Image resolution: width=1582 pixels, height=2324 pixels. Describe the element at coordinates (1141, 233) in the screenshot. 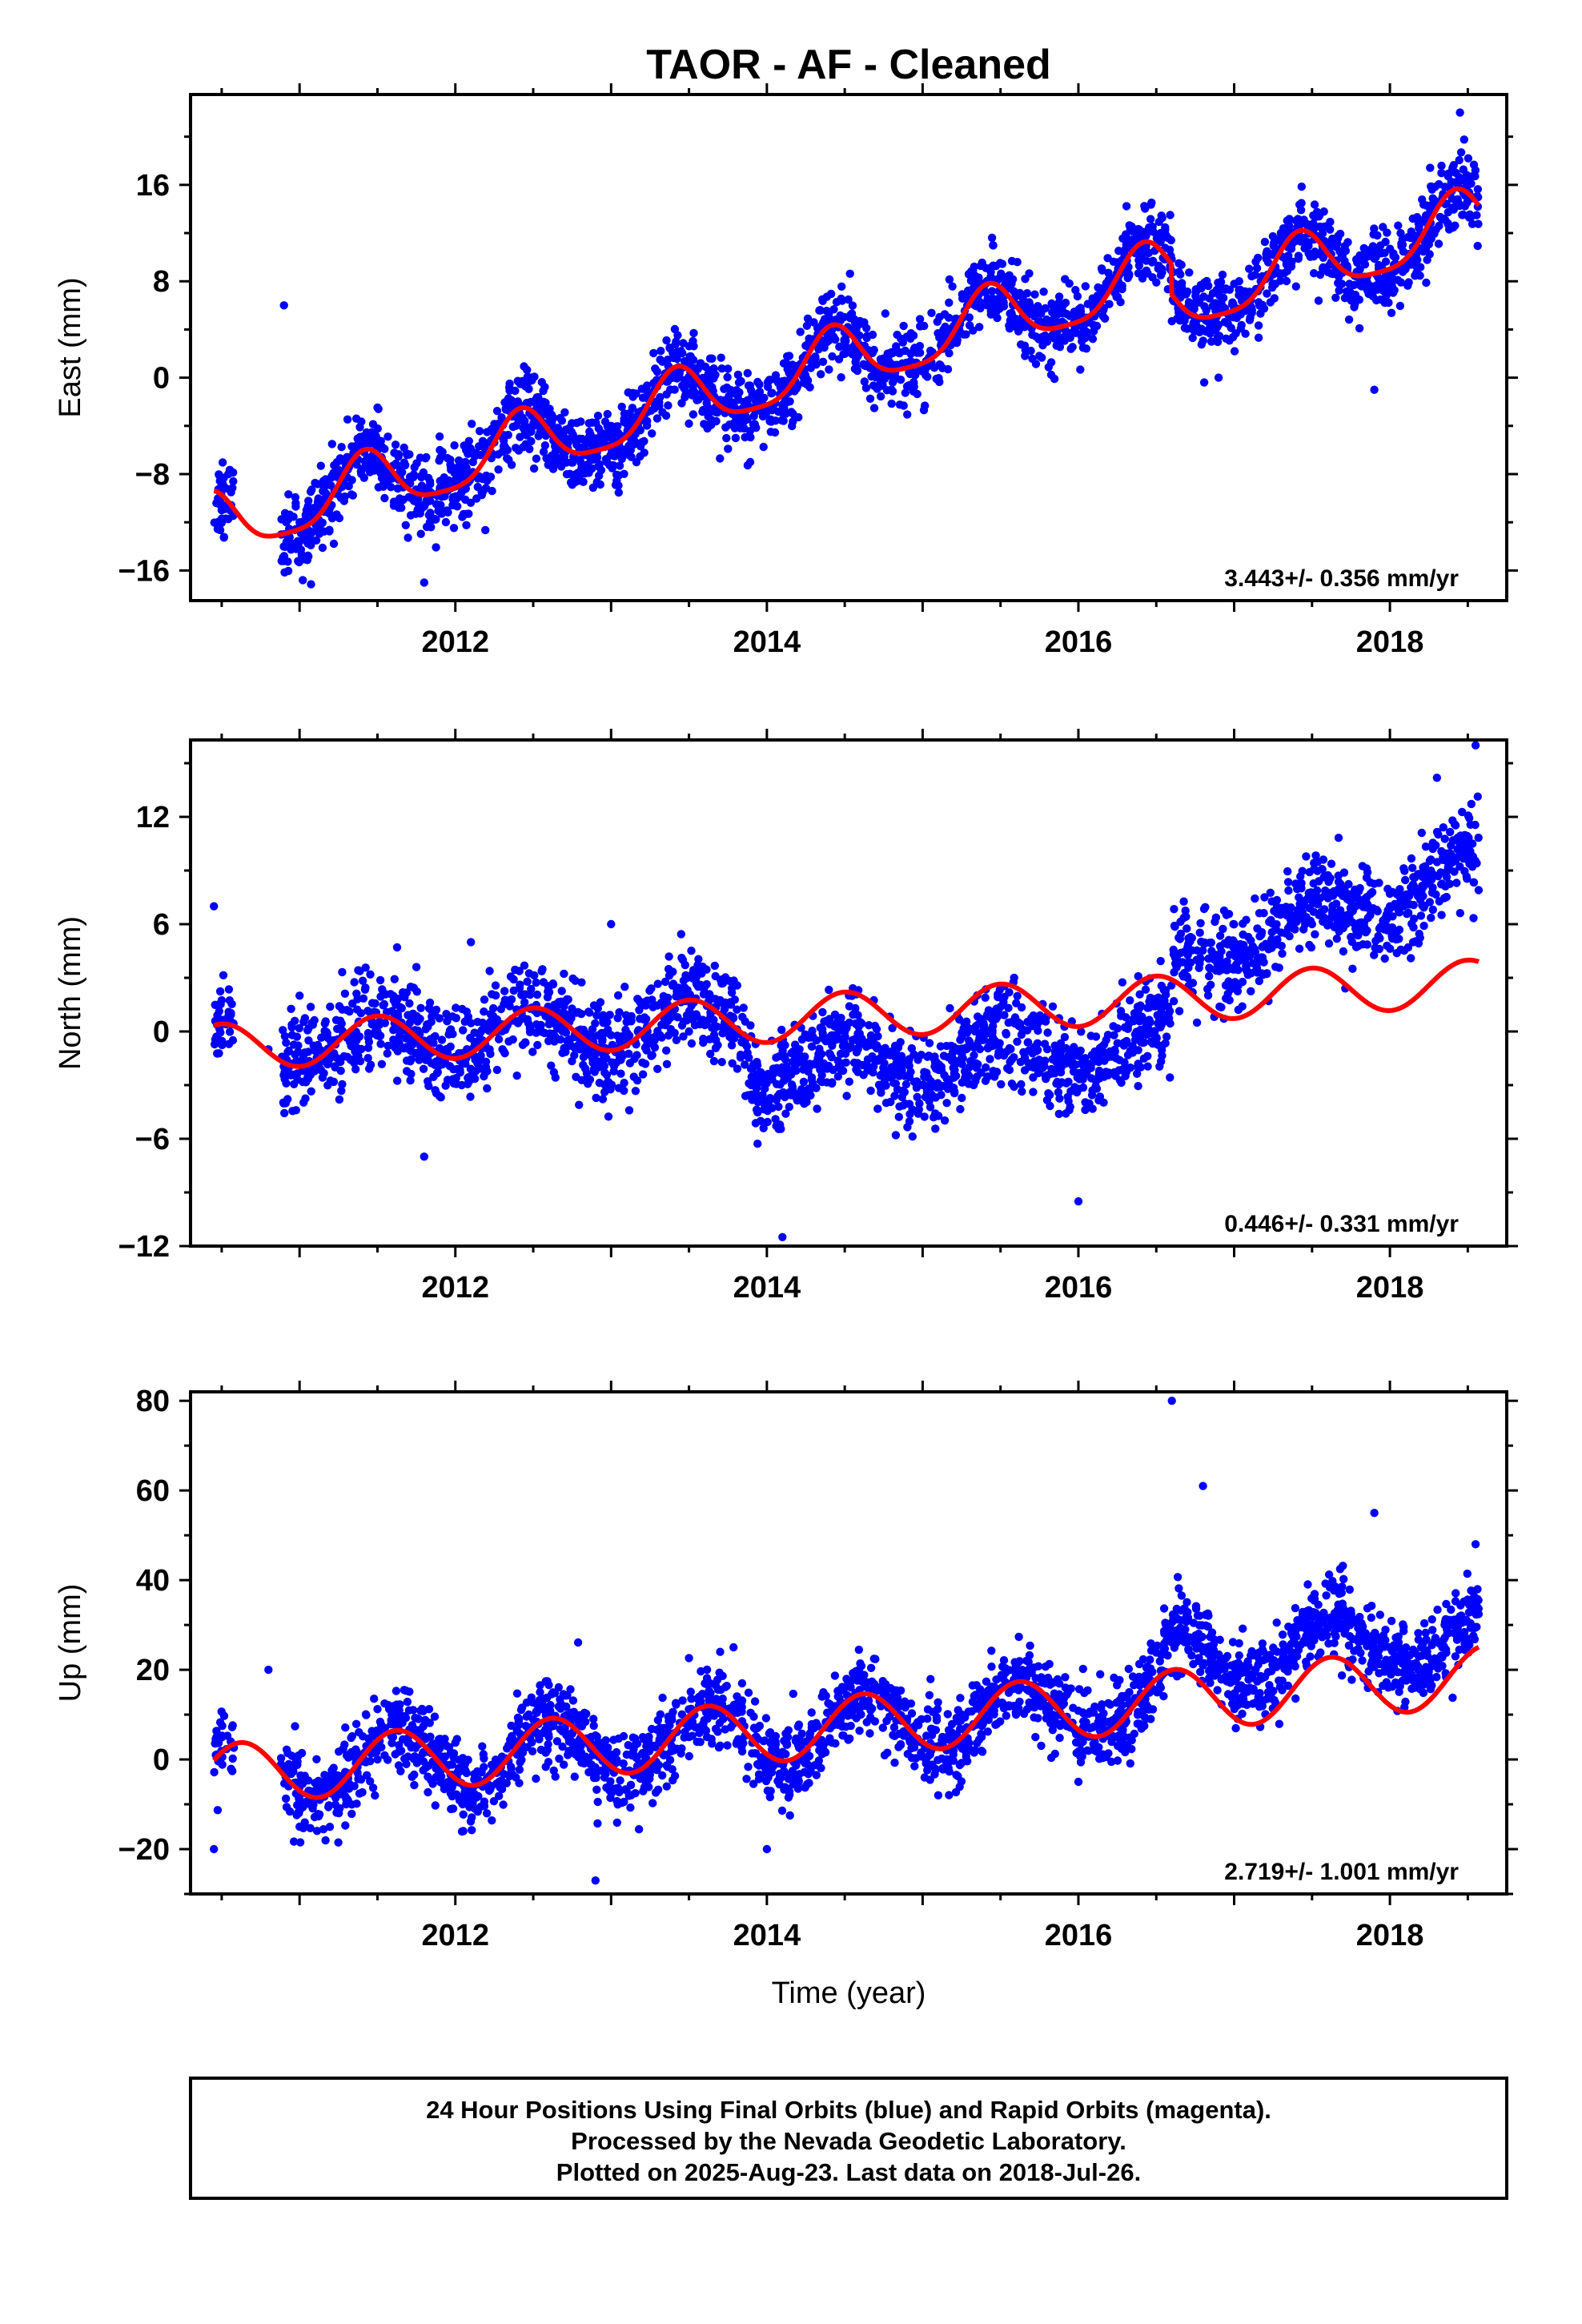

I see `east-outlier-point` at that location.